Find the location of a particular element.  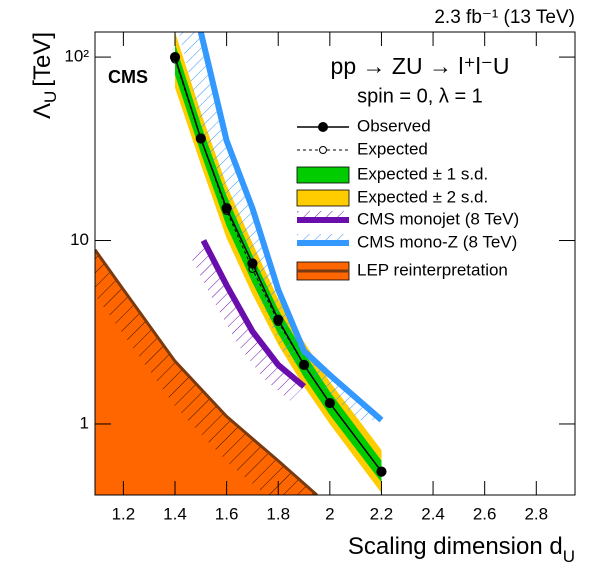

legend-label: Expected ± 1 s.d. is located at coordinates (422, 173).